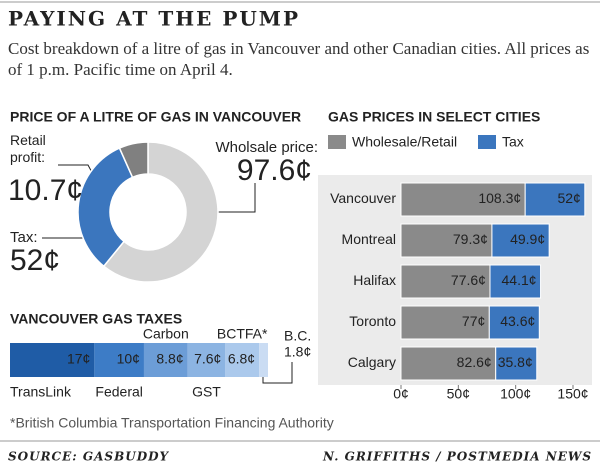 This screenshot has height=469, width=600. I want to click on category-label: Wholsale price:, so click(266, 147).